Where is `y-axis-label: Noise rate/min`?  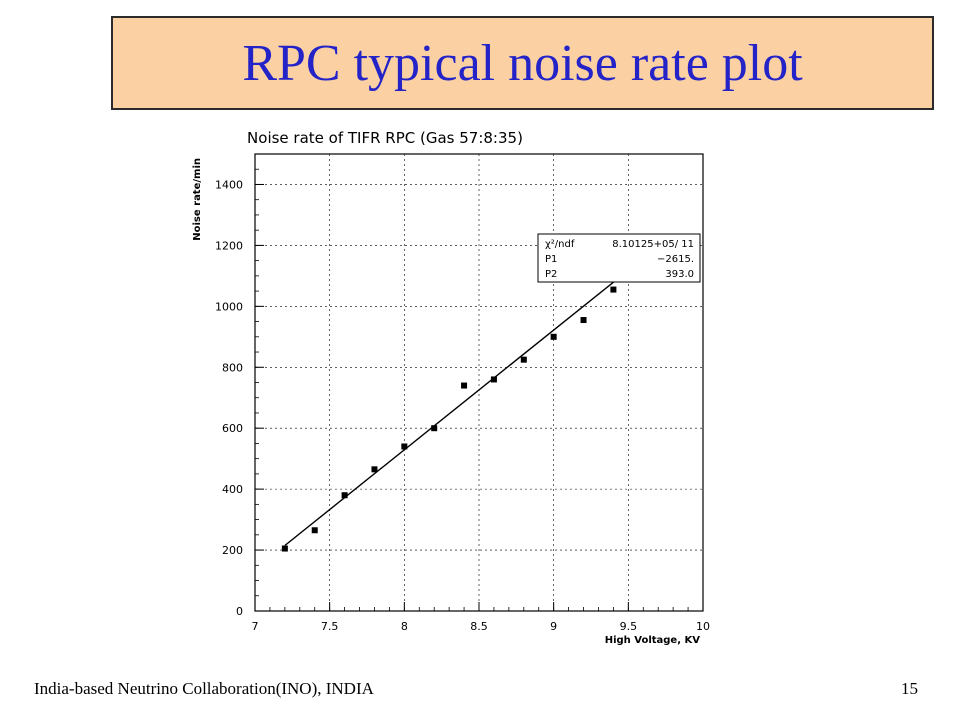 y-axis-label: Noise rate/min is located at coordinates (197, 199).